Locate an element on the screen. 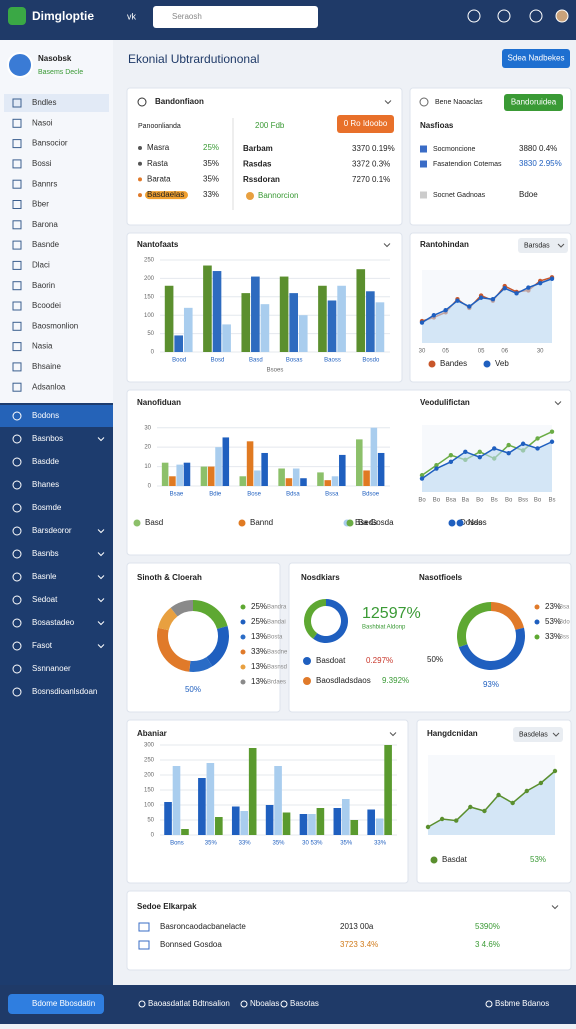  x-tick-label: 30 is located at coordinates (540, 352).